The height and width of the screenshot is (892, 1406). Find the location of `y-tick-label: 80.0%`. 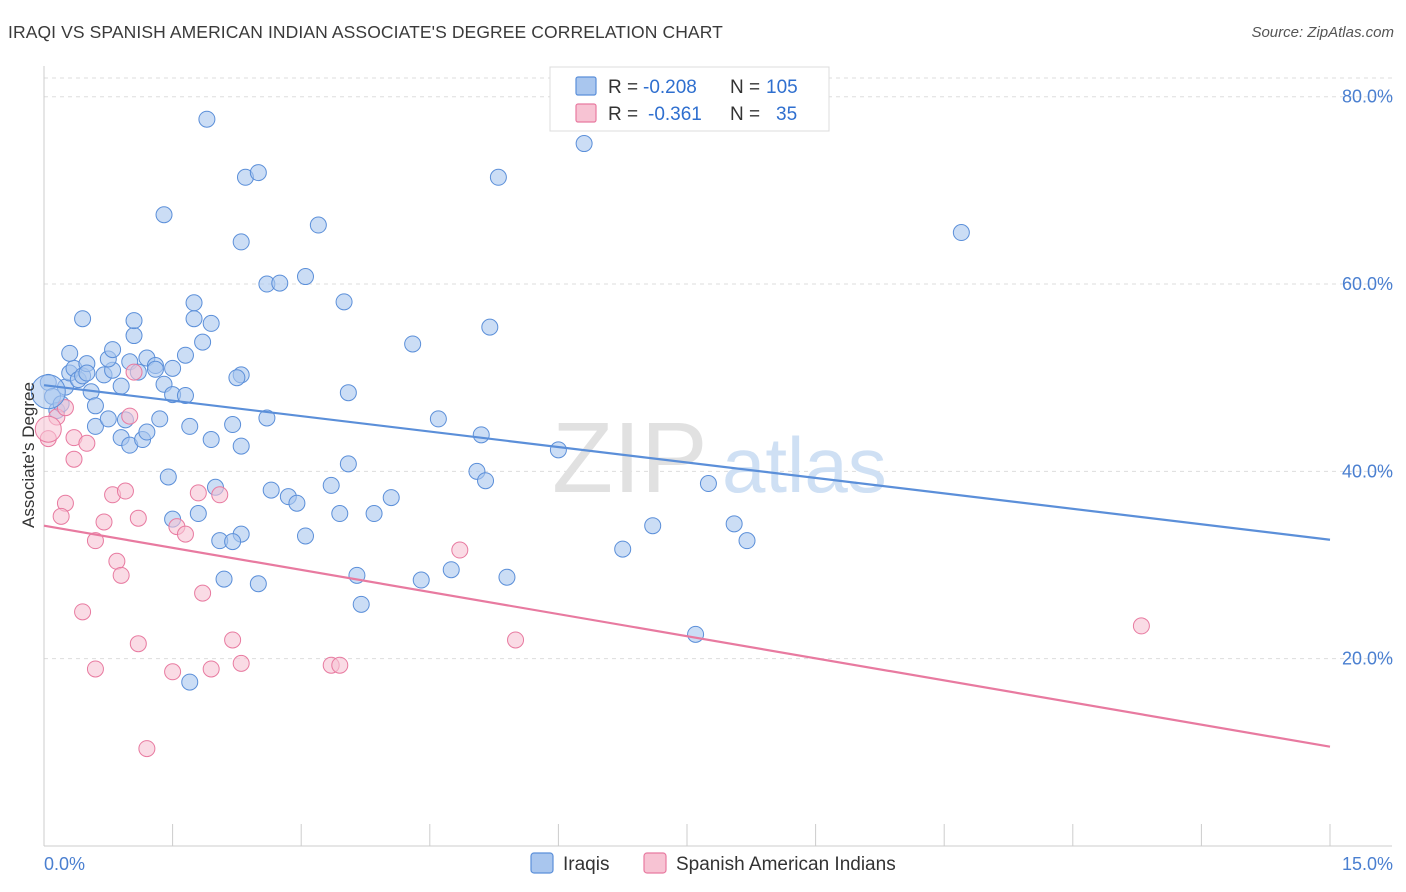

y-tick-label: 80.0% is located at coordinates (1367, 97).